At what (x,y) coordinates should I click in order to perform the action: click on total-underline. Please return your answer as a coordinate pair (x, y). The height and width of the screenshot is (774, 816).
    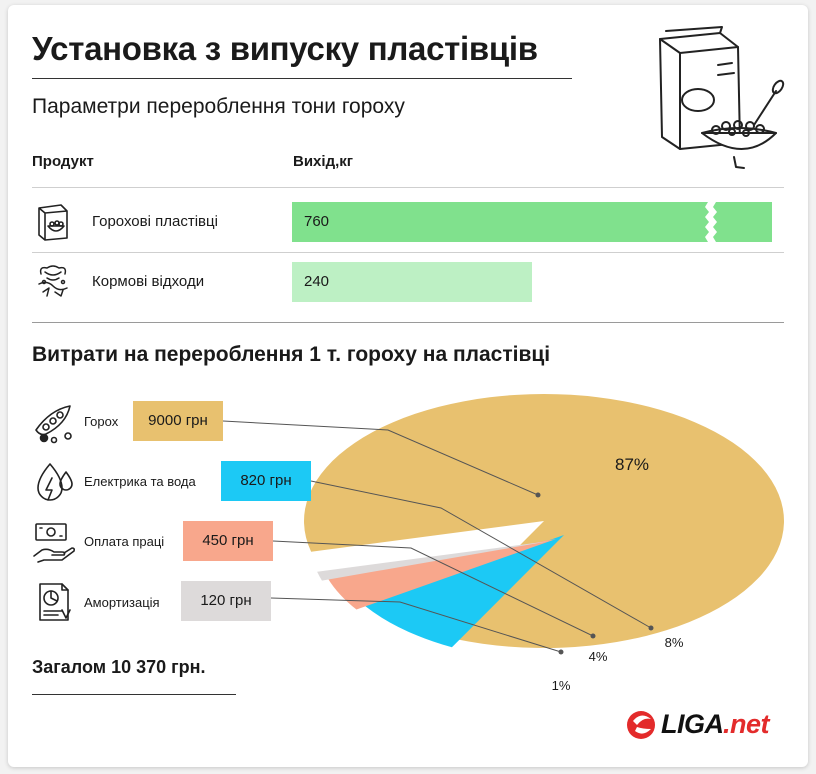
    Looking at the image, I should click on (134, 694).